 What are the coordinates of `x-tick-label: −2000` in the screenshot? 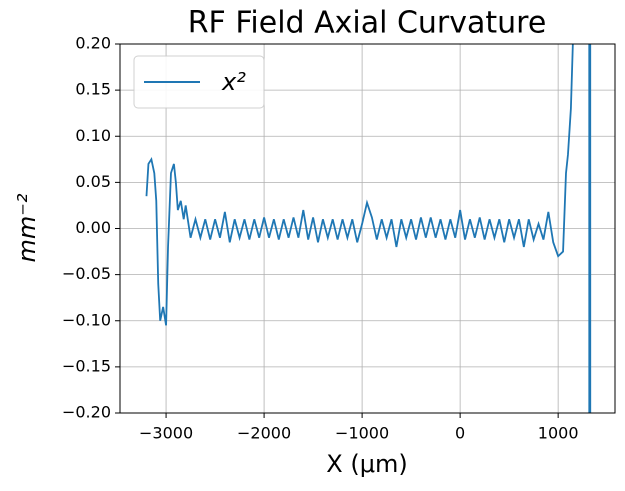 It's located at (264, 433).